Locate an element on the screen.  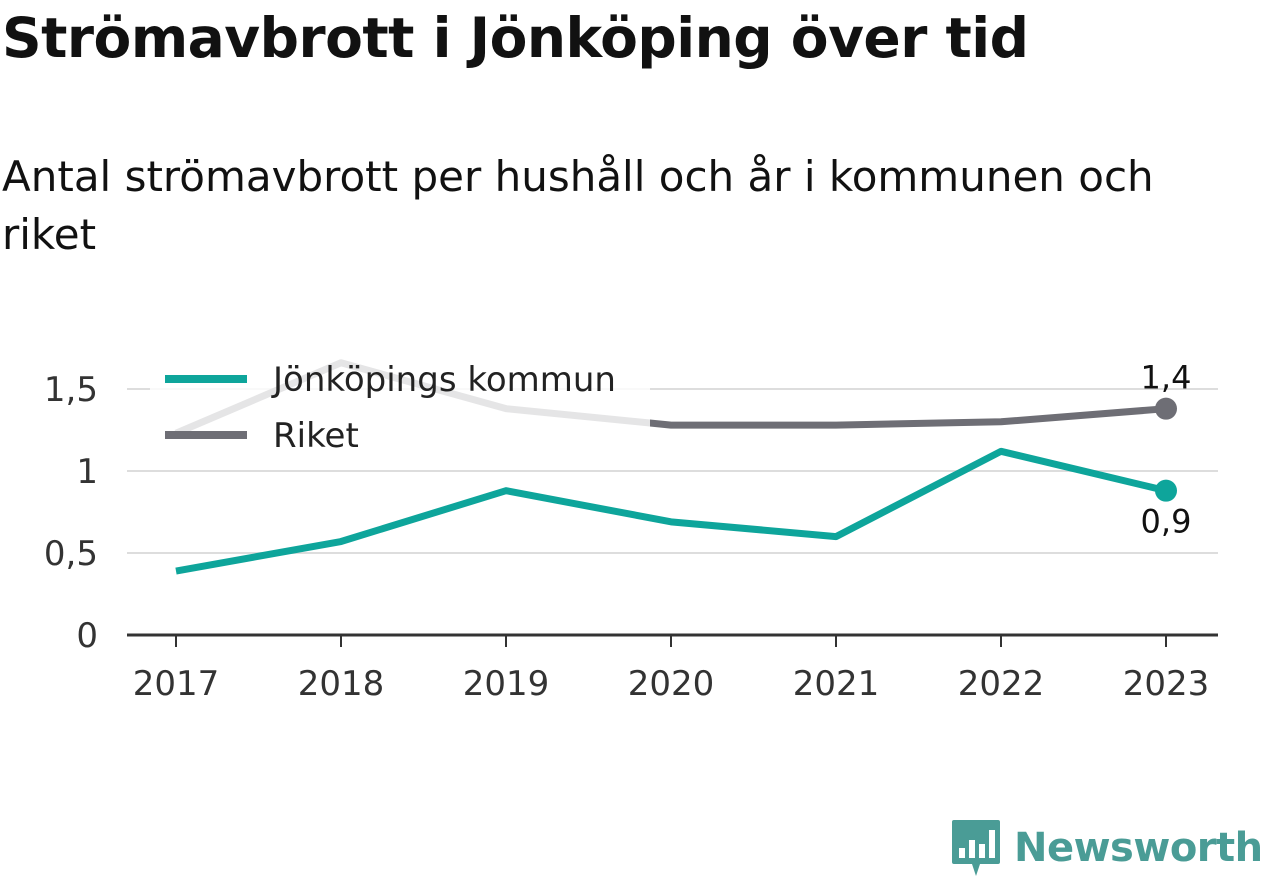
chart-title: Strömavbrott i Jönköping över tid is located at coordinates (515, 38).